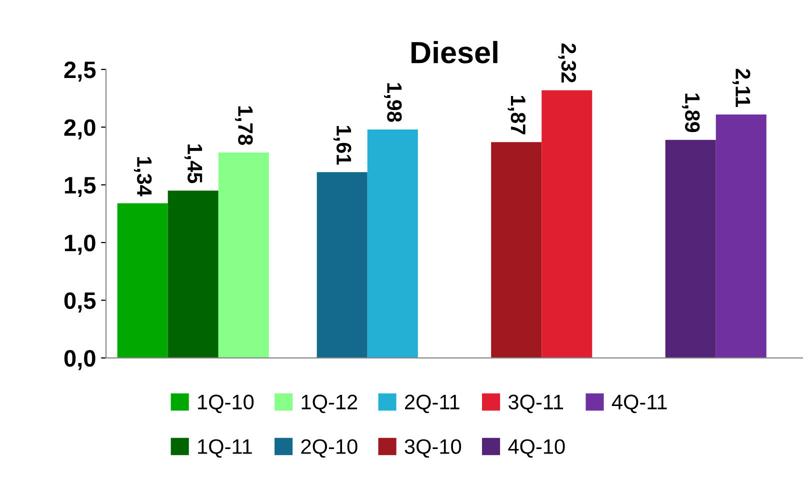  I want to click on y-tick-label: 1,5, so click(80, 187).